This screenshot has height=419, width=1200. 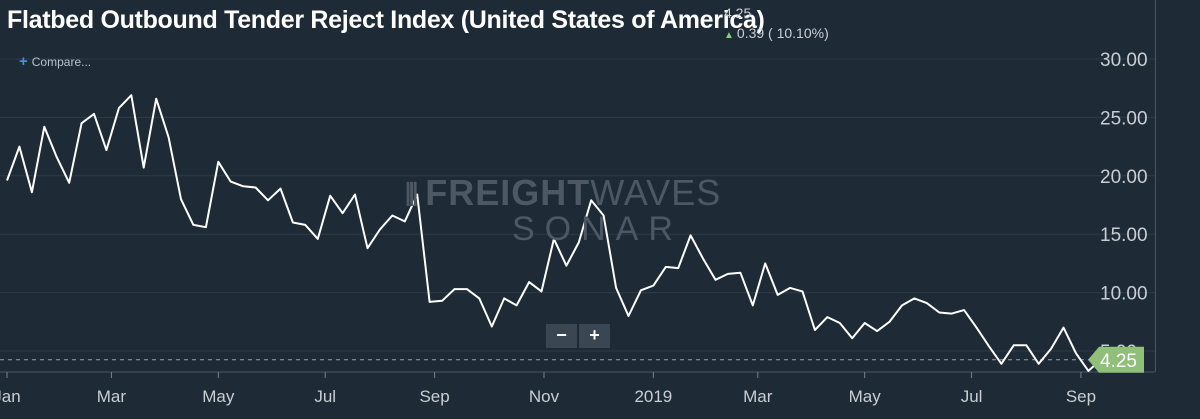 What do you see at coordinates (594, 336) in the screenshot?
I see `zoom-in-button: +` at bounding box center [594, 336].